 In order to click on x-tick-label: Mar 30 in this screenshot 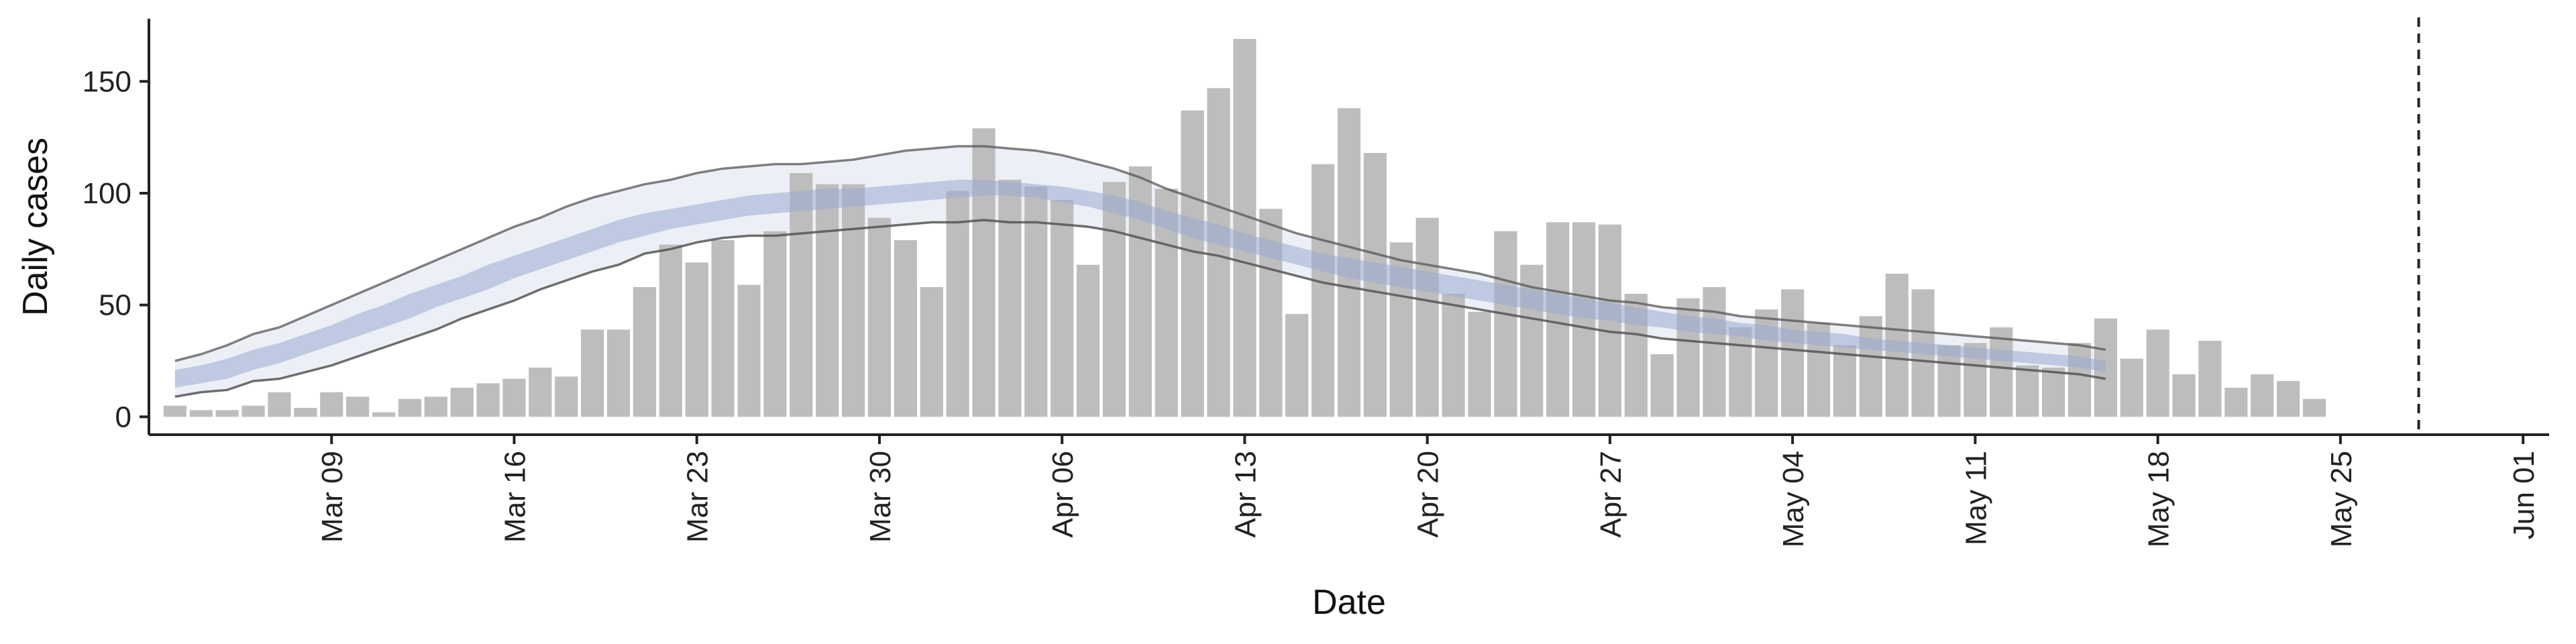, I will do `click(880, 497)`.